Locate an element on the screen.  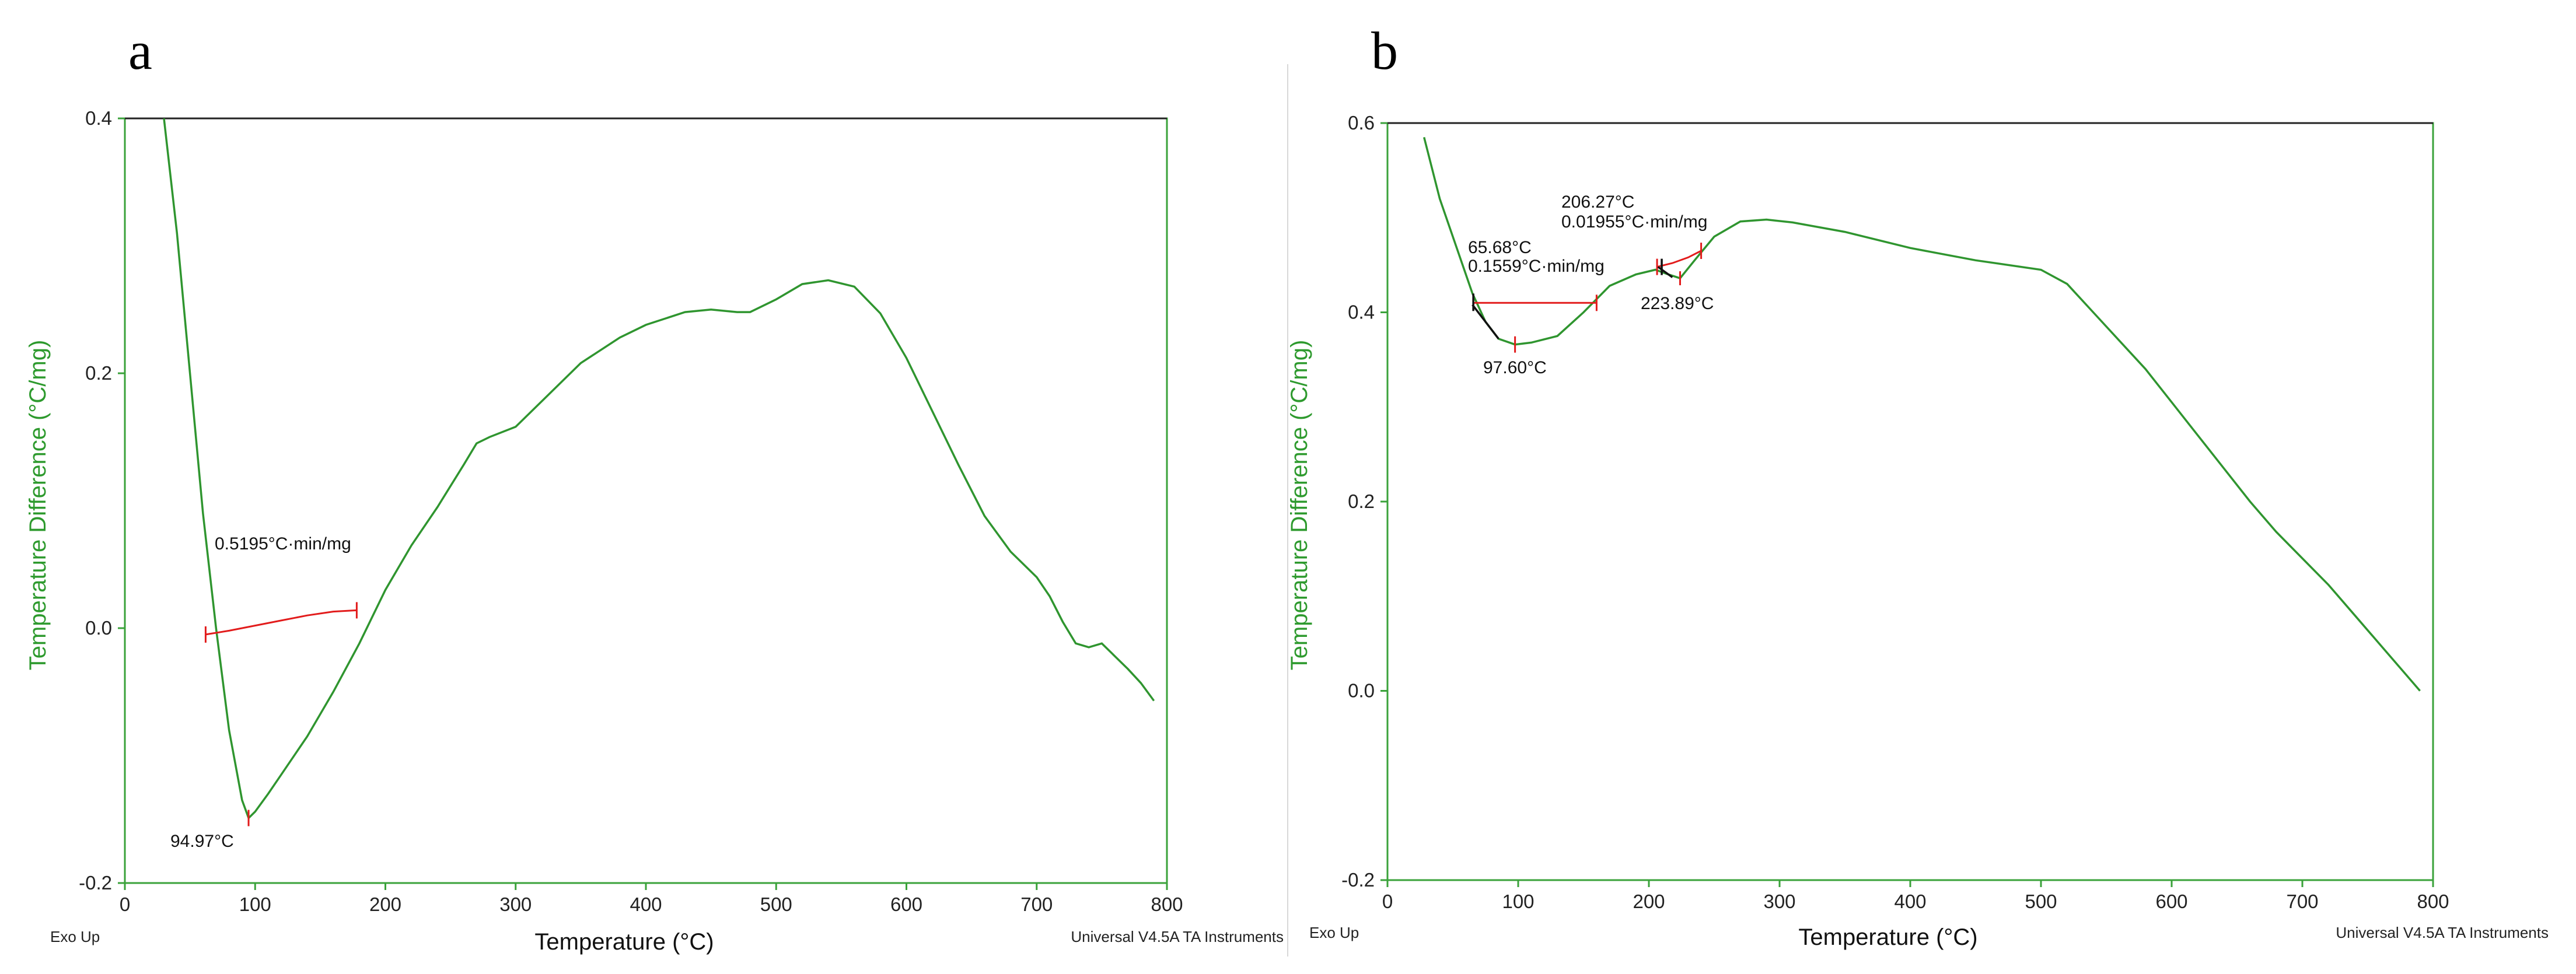
panel-a-footer-left: Exo Up is located at coordinates (75, 936).